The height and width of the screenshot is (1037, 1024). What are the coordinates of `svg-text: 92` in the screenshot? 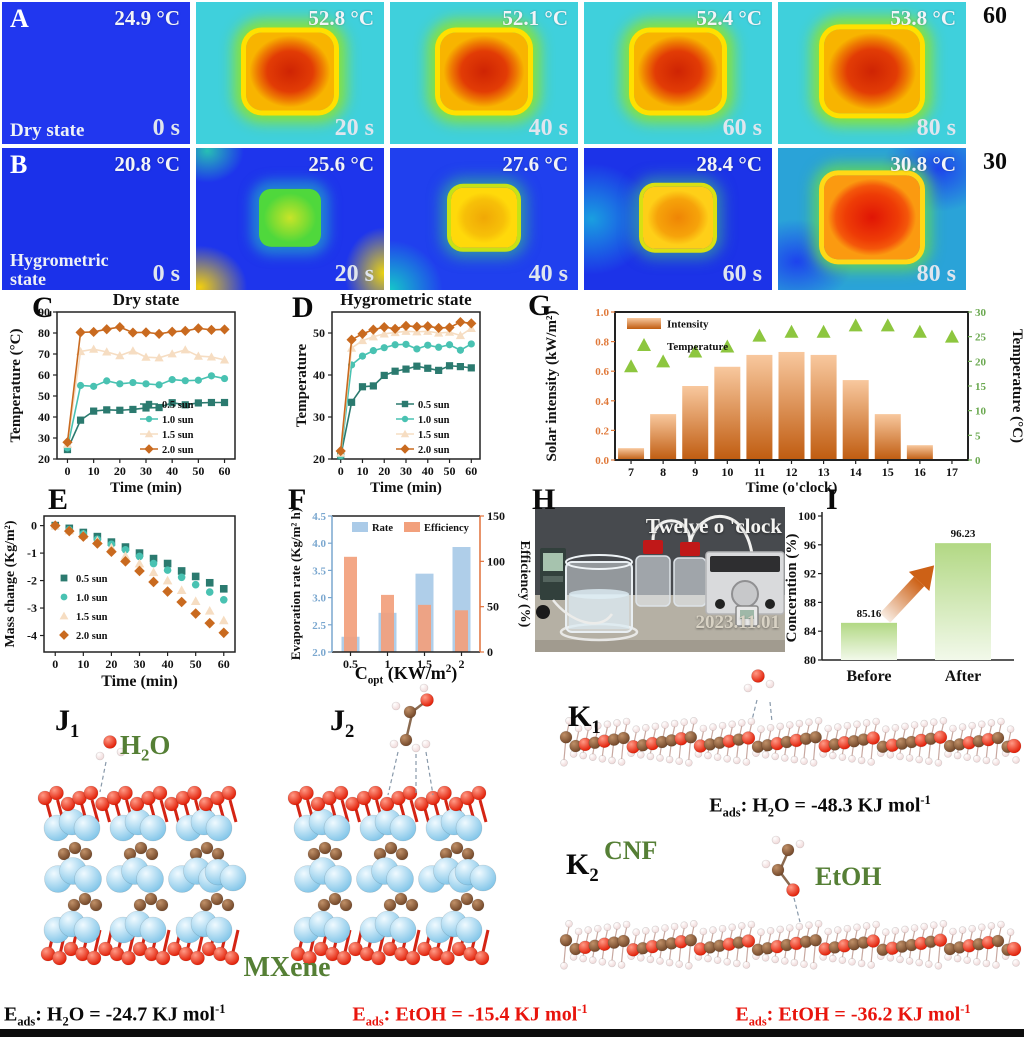 It's located at (810, 574).